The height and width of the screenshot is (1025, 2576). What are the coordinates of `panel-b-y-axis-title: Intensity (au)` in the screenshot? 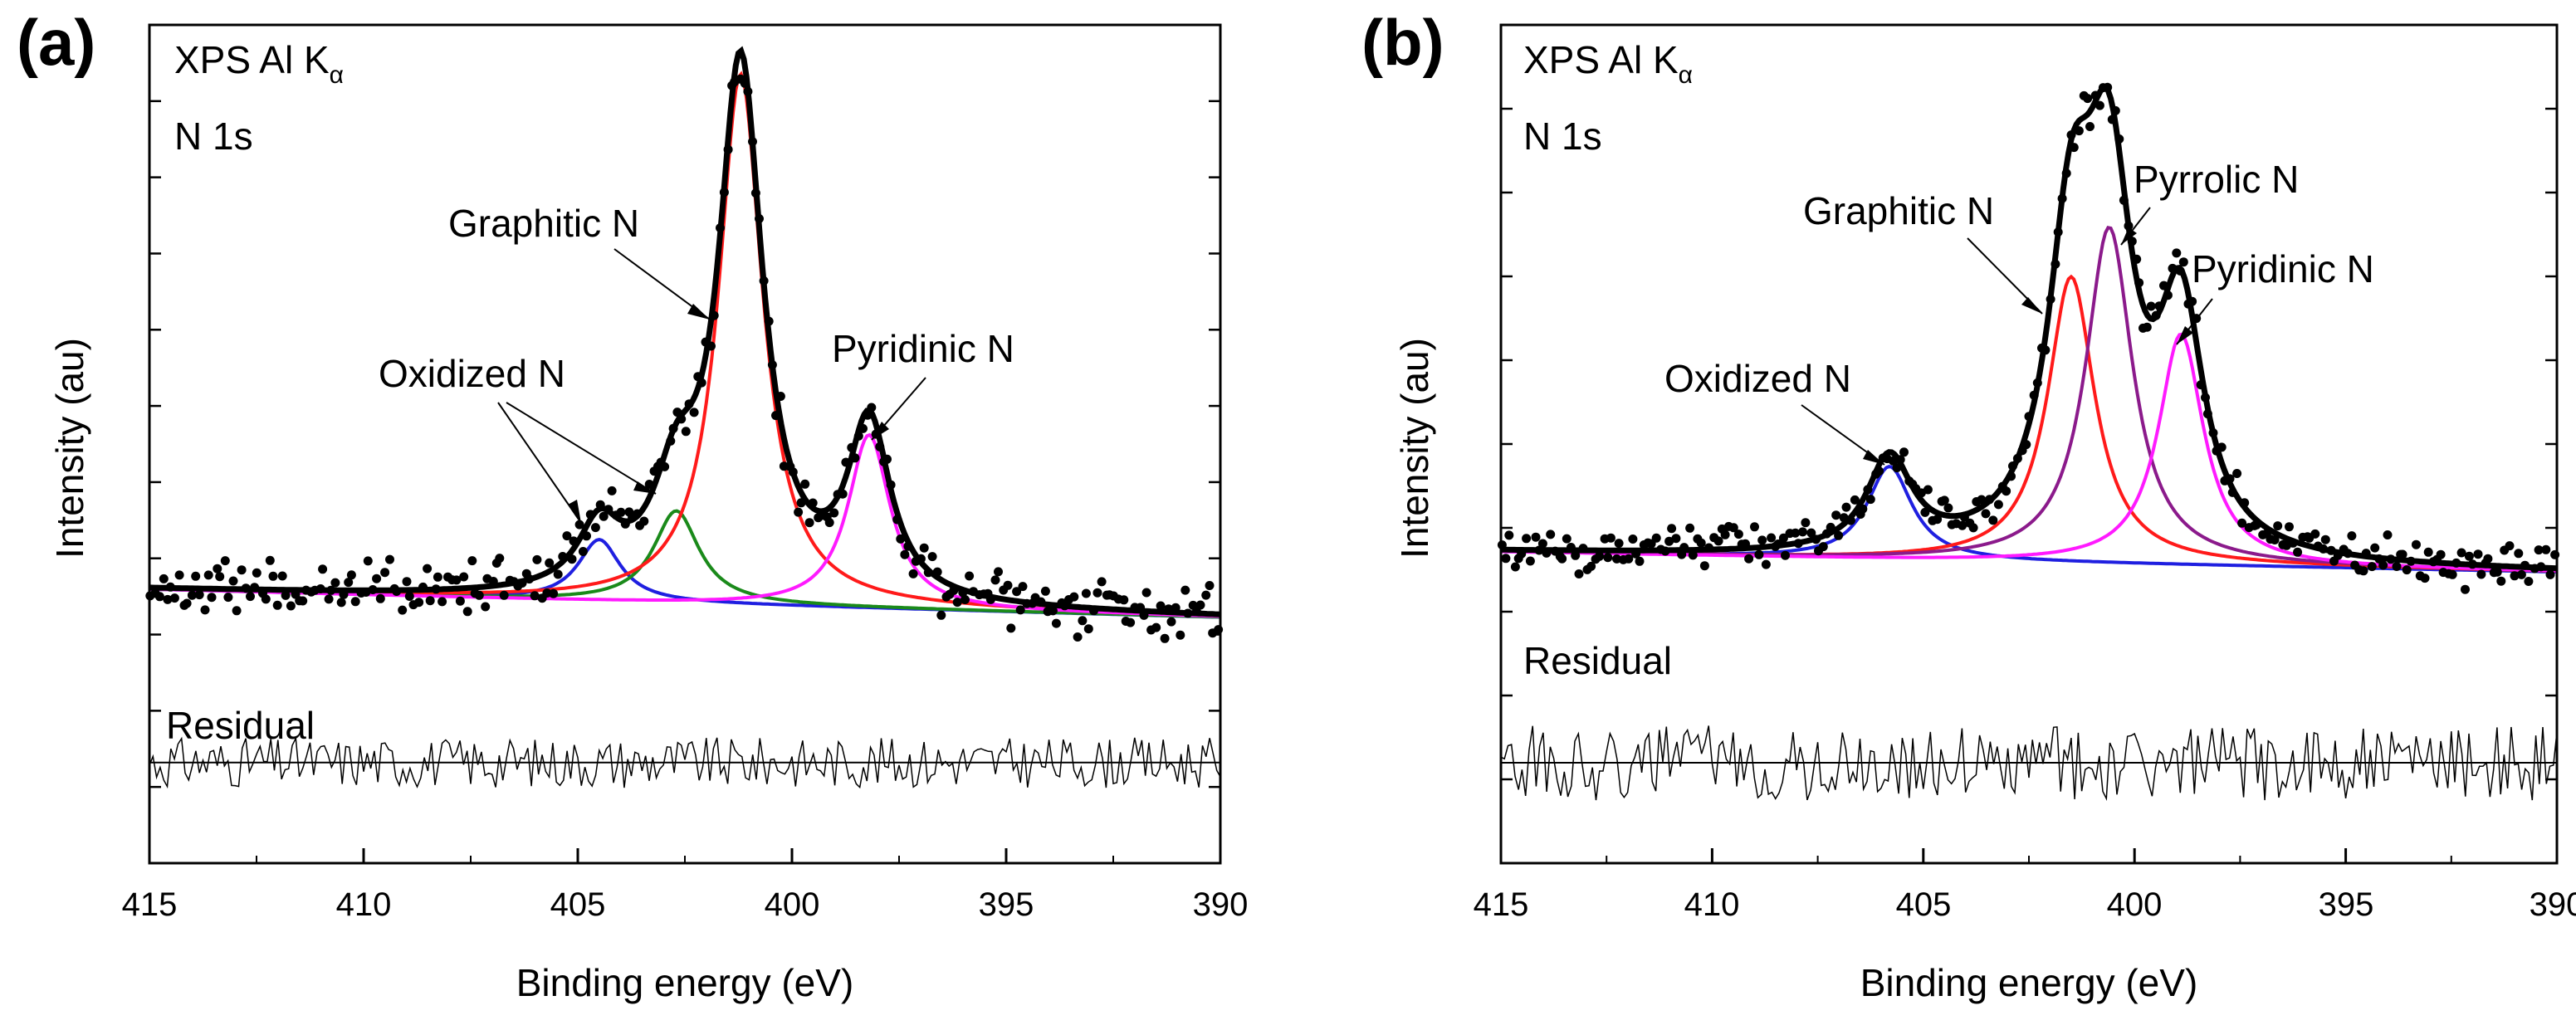 It's located at (1414, 448).